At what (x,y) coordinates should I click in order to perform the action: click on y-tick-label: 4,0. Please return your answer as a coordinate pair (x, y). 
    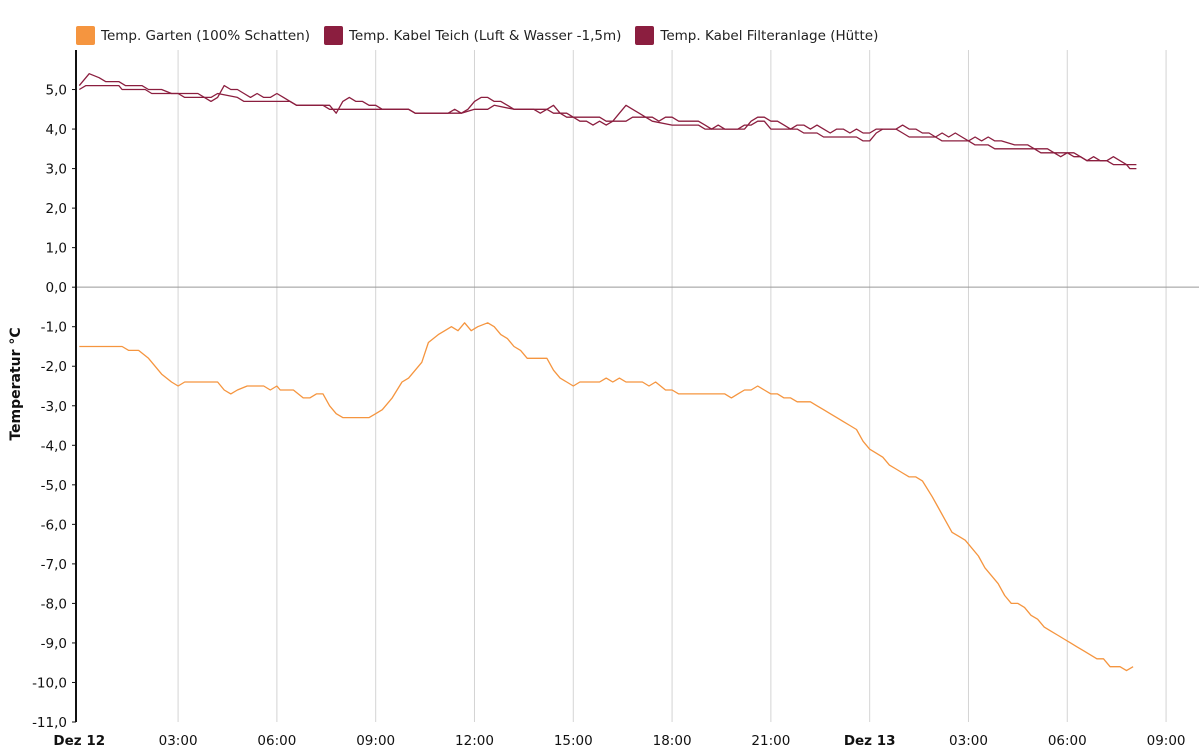
    Looking at the image, I should click on (56, 130).